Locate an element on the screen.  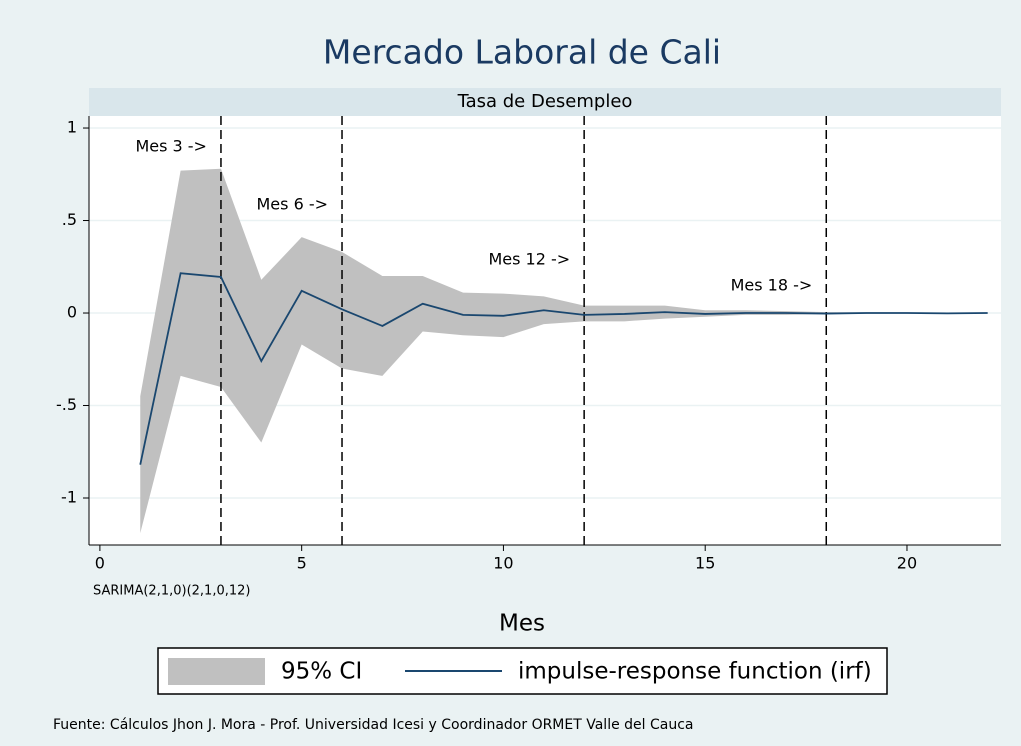
subtitle-band is located at coordinates (545, 102).